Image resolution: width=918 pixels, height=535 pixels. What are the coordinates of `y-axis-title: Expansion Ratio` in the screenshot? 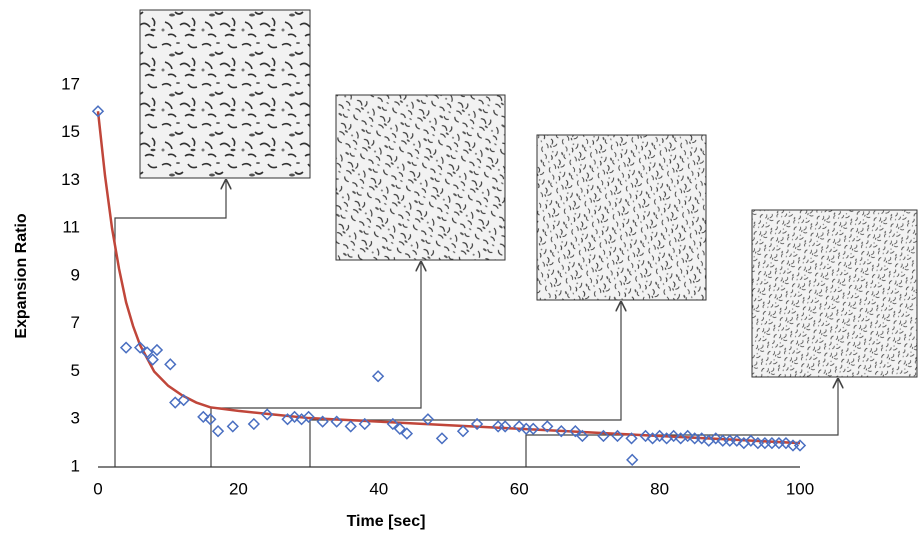 It's located at (21, 276).